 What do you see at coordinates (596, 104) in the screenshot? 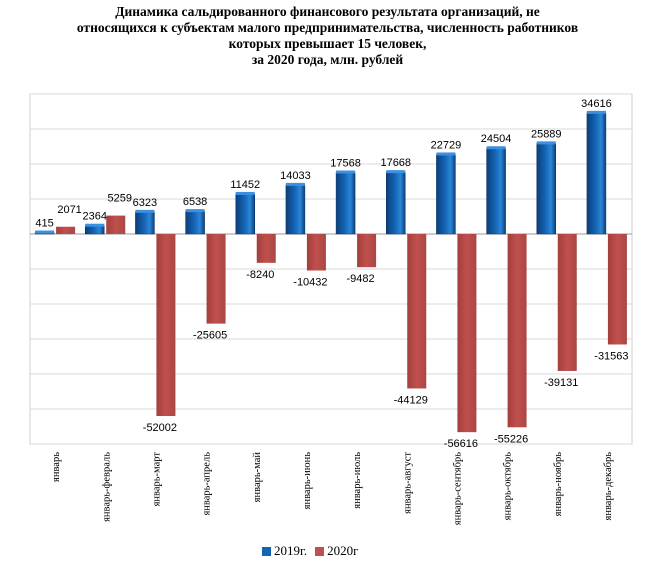
I see `data-label-2019: 34616` at bounding box center [596, 104].